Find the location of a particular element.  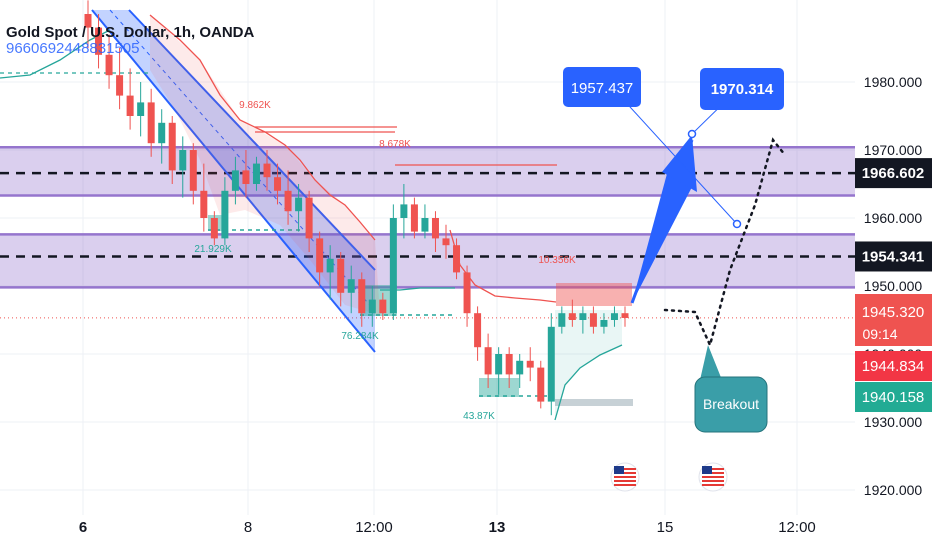

breakout-callout-box is located at coordinates (731, 404).